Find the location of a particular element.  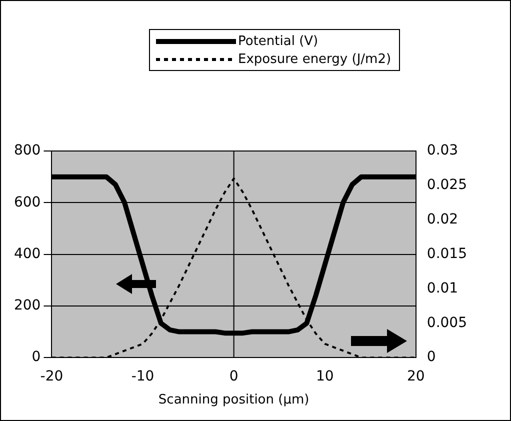

y2-tick-label: 0.02 is located at coordinates (442, 220).